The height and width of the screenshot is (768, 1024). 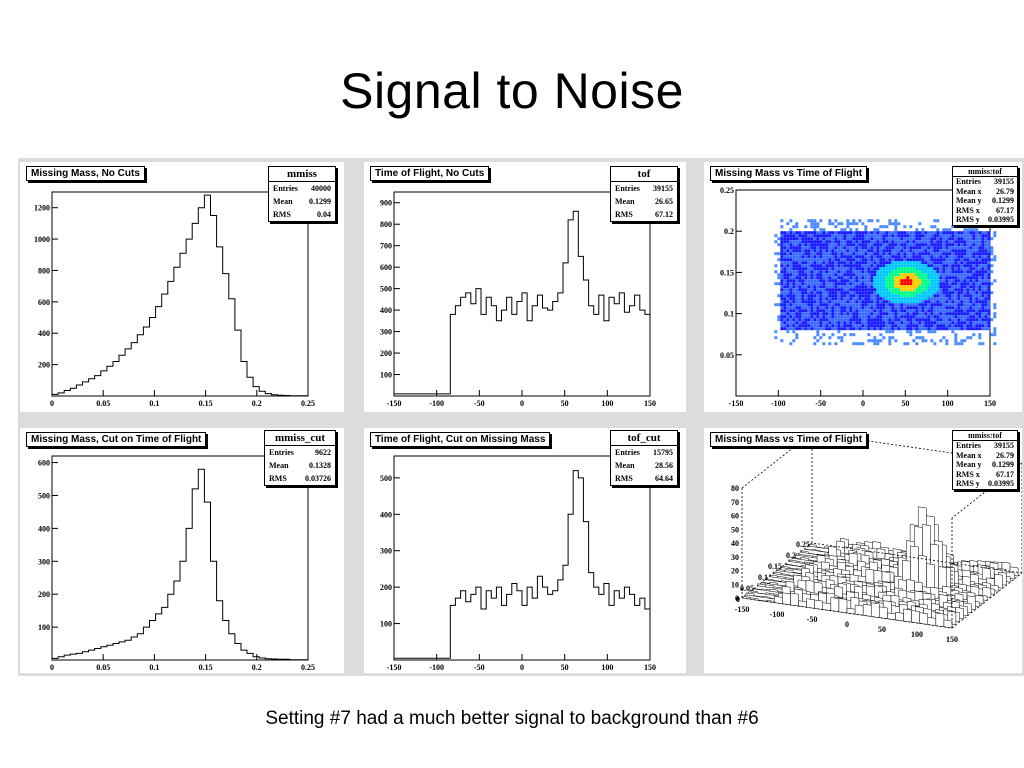 I want to click on stats-value: 9622, so click(x=323, y=452).